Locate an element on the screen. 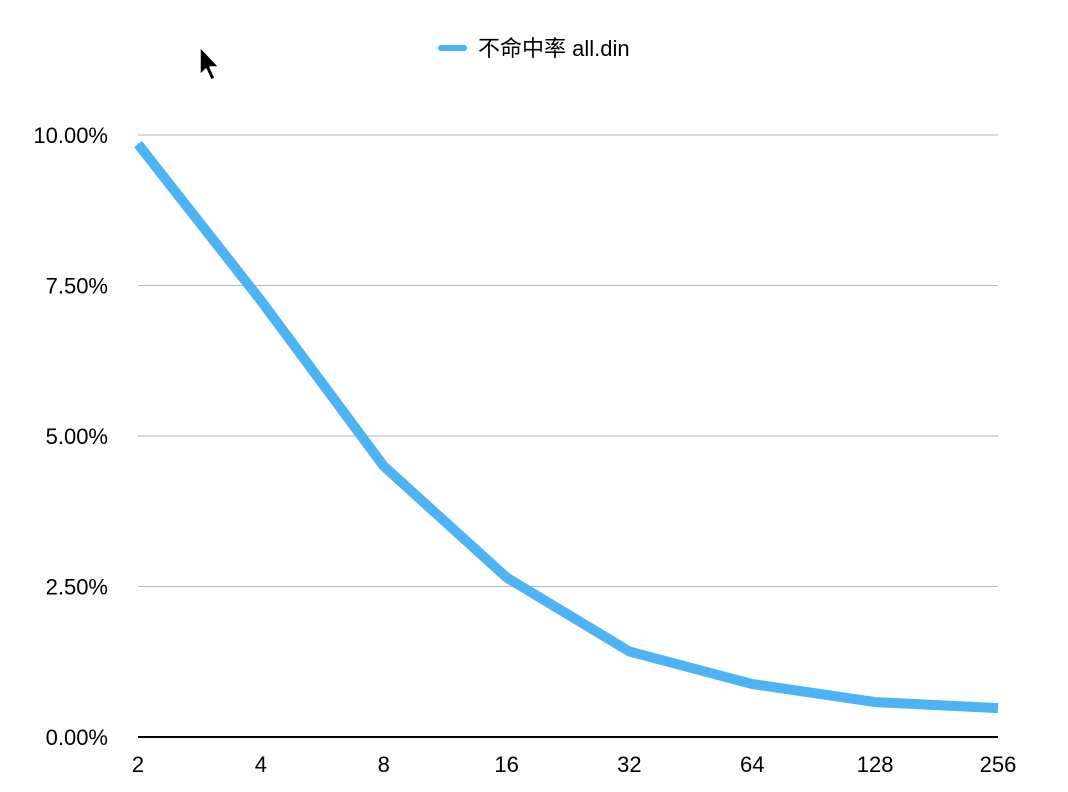 The image size is (1068, 792). x-tick-label: 2 is located at coordinates (138, 764).